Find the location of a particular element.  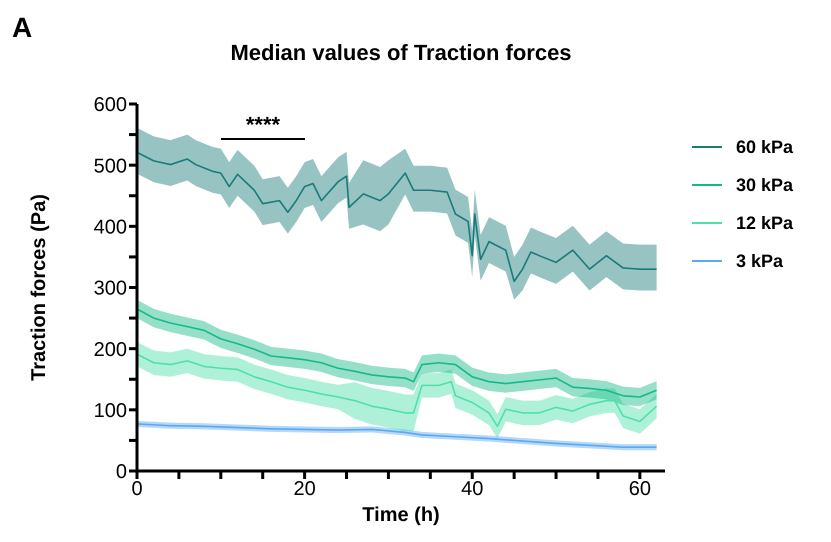

x-tick-label: 60 is located at coordinates (639, 489).